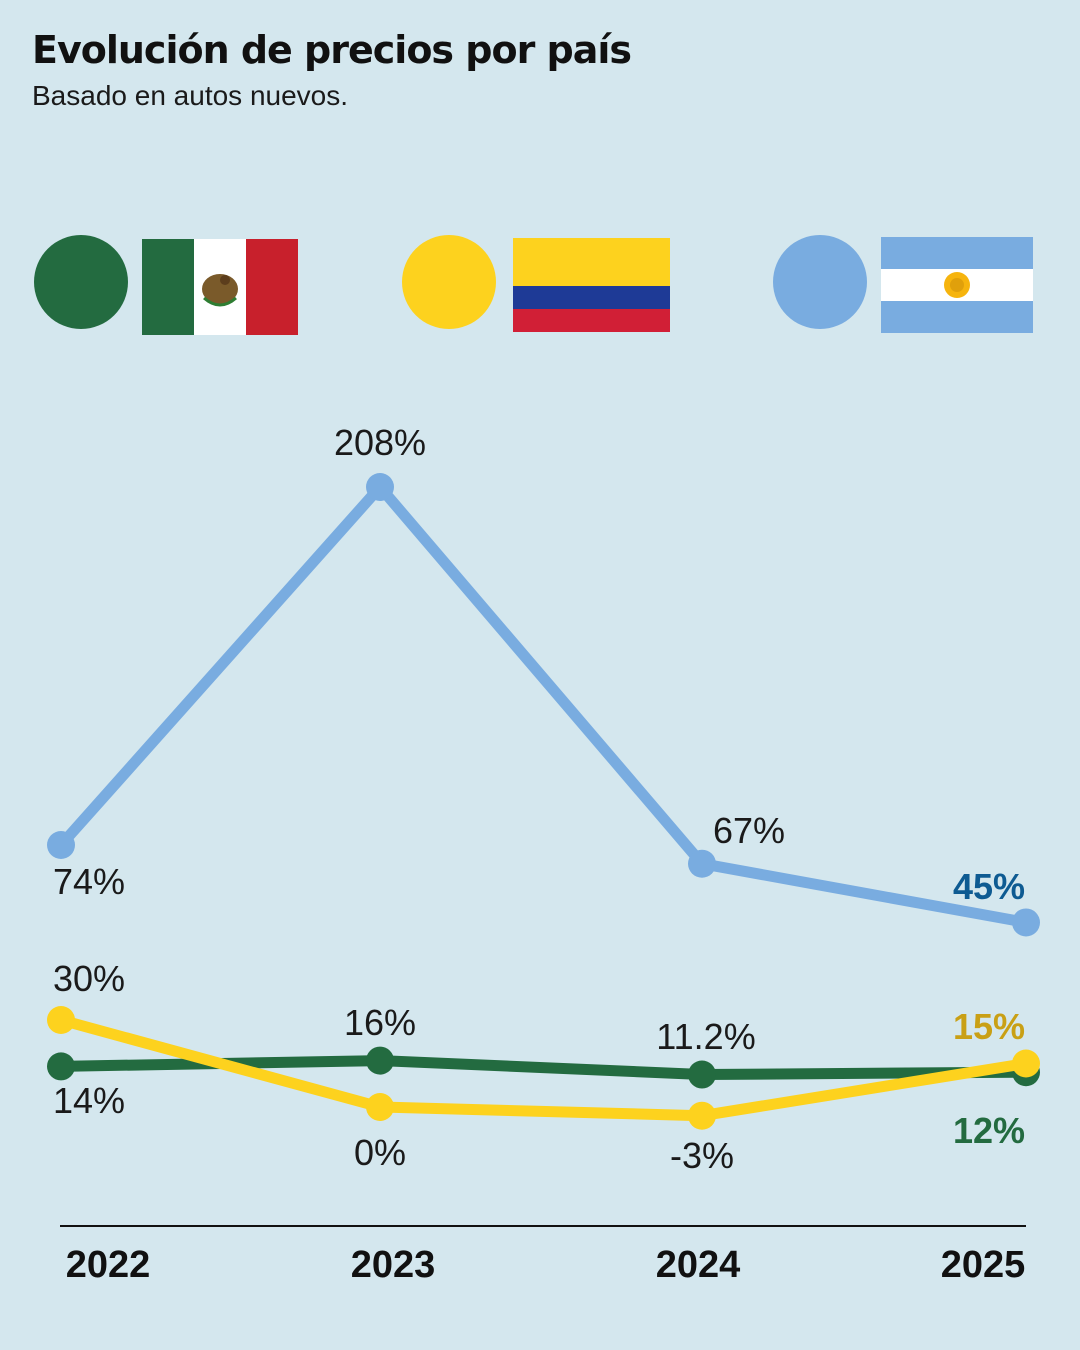 This screenshot has width=1080, height=1350. Describe the element at coordinates (220, 290) in the screenshot. I see `mexico-coat-of-arms-icon` at that location.